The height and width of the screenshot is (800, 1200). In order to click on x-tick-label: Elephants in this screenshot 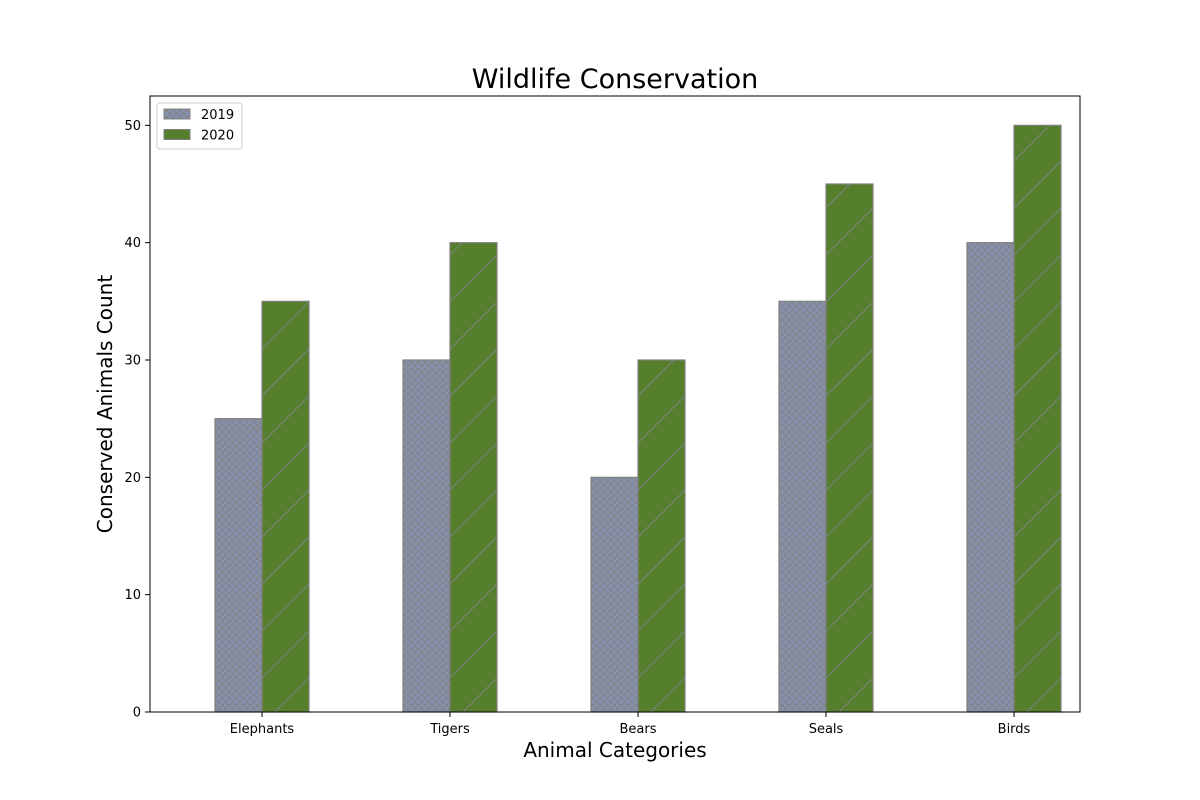, I will do `click(262, 729)`.